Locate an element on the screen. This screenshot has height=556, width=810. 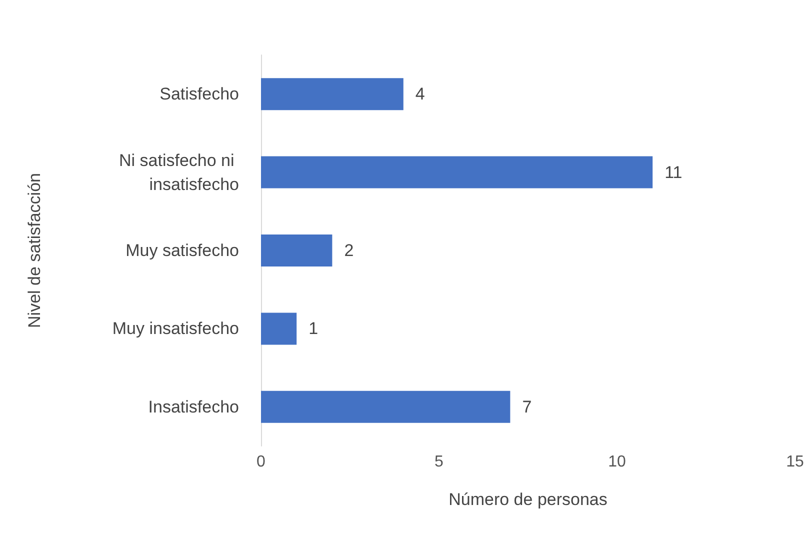
y-axis-title: Nivel de satisfacción is located at coordinates (34, 250).